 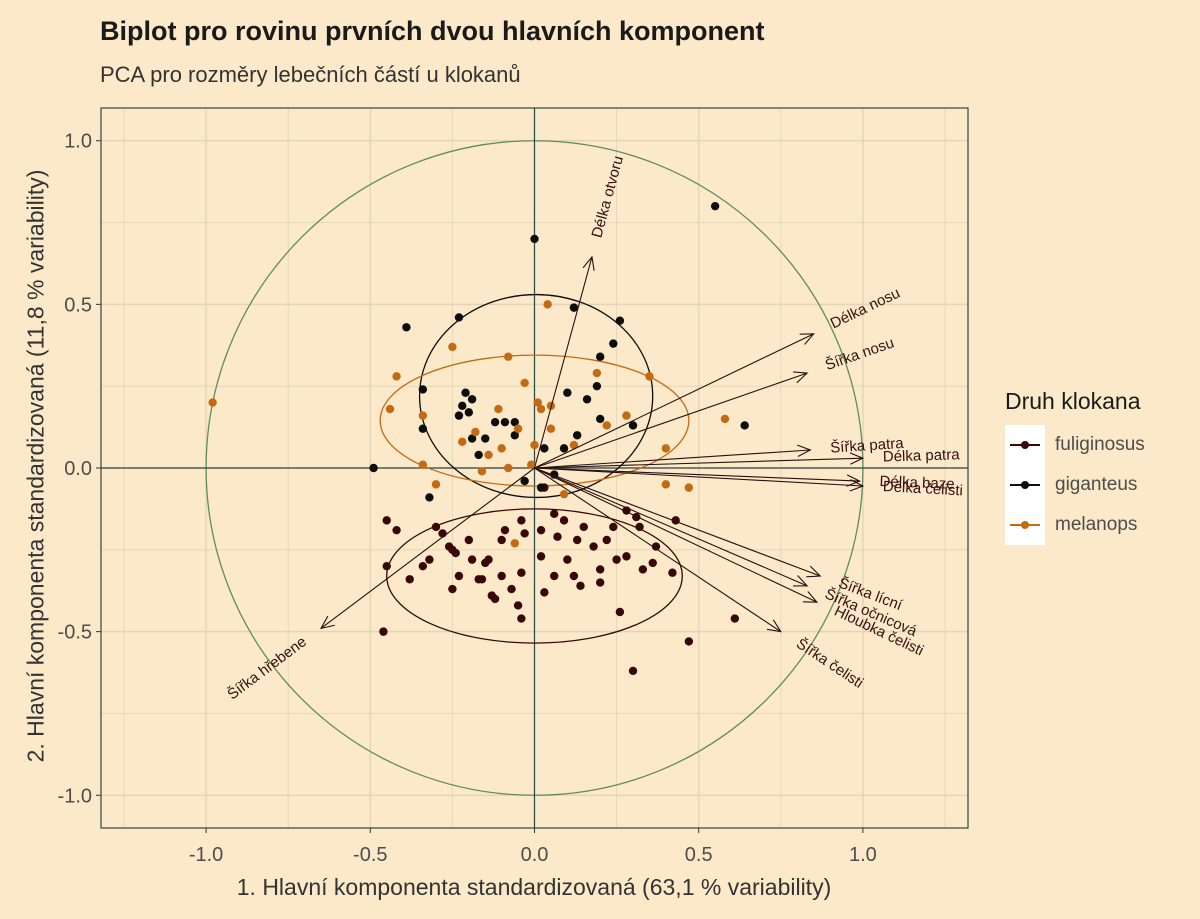 What do you see at coordinates (699, 855) in the screenshot?
I see `x-tick-label: 0.5` at bounding box center [699, 855].